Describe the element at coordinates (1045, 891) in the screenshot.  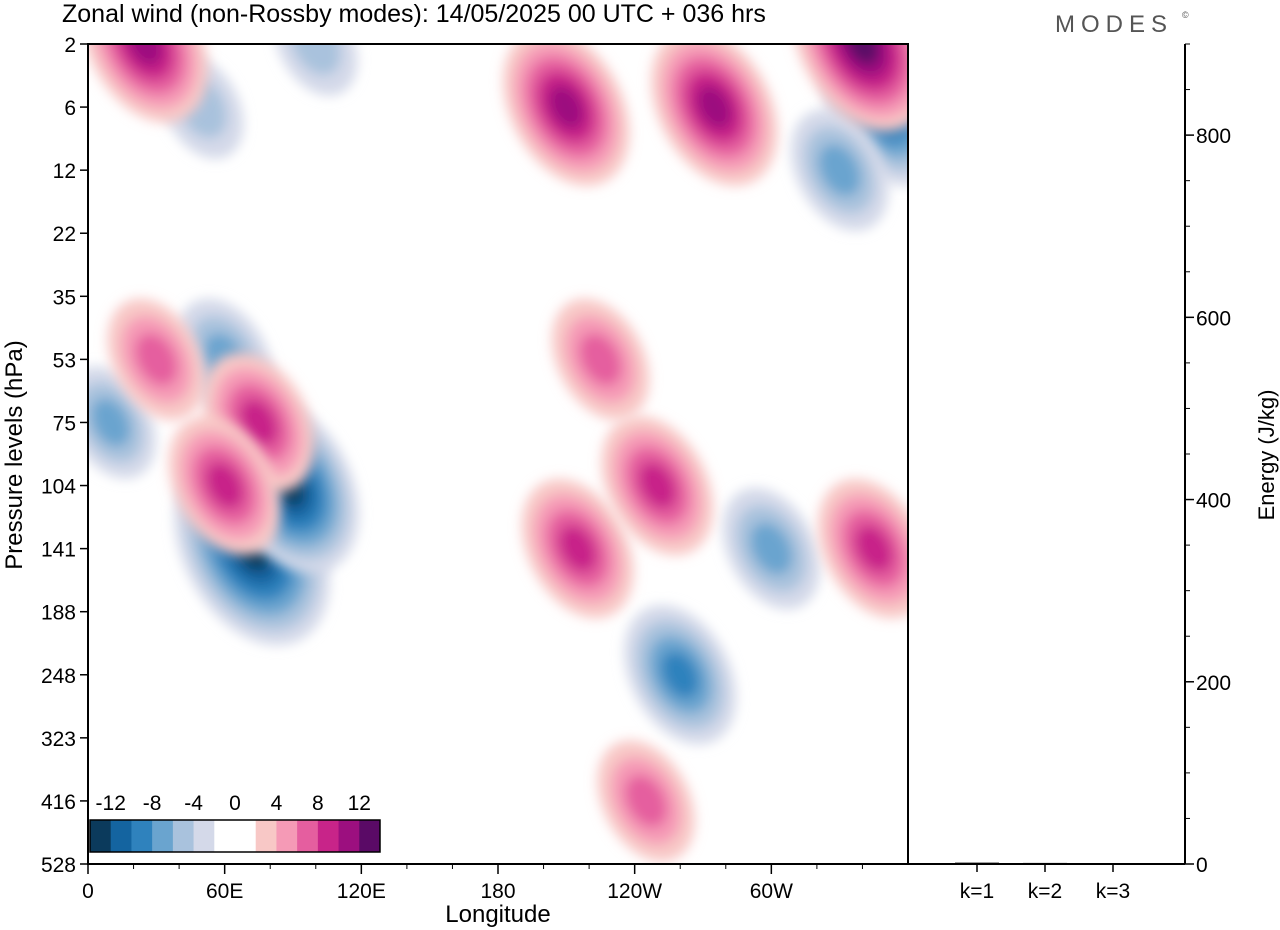
I see `energy-category-label: k=2` at that location.